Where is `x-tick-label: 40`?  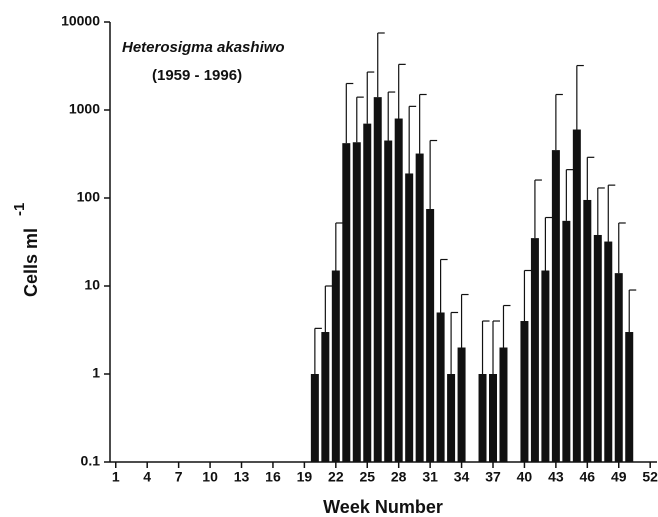 x-tick-label: 40 is located at coordinates (525, 477).